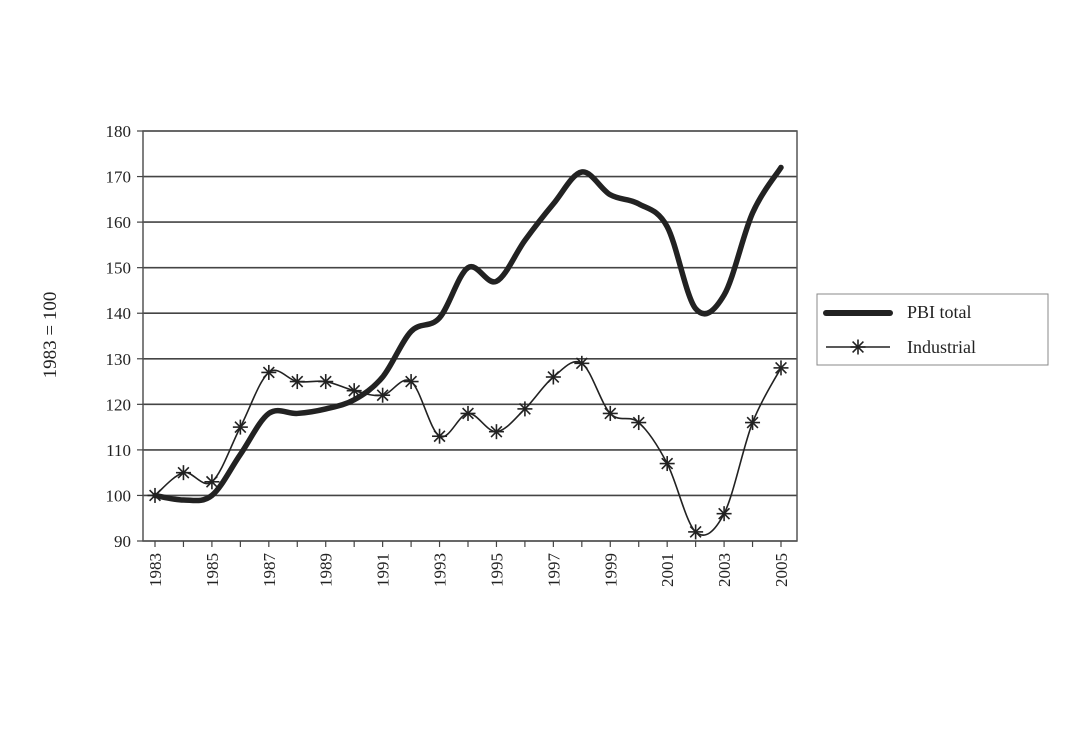 This screenshot has height=736, width=1086. I want to click on y-axis-ticks: 90 100 110 120 130 140 150 160 170 180, so click(124, 336).